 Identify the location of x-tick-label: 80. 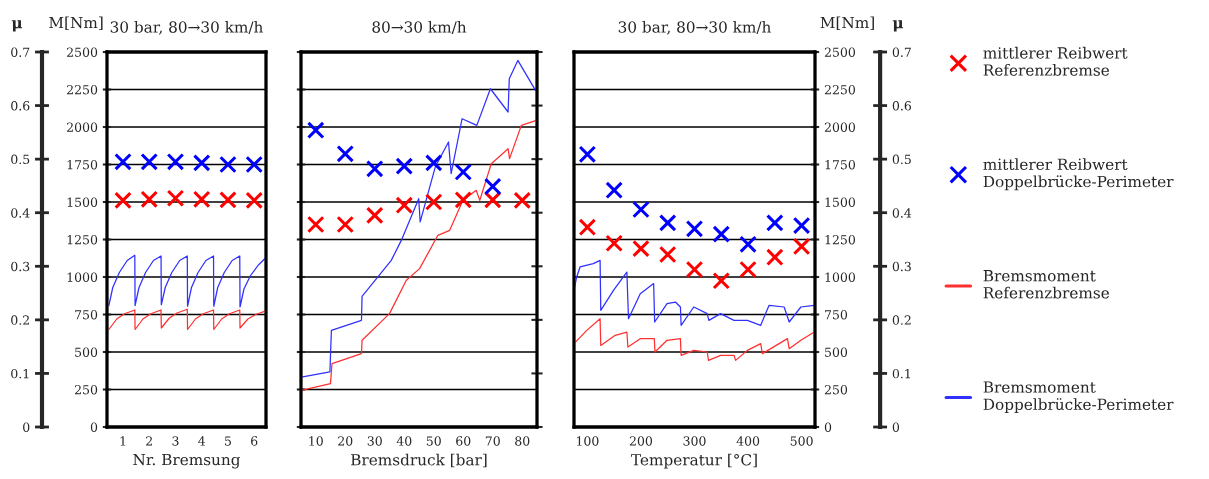
(522, 441).